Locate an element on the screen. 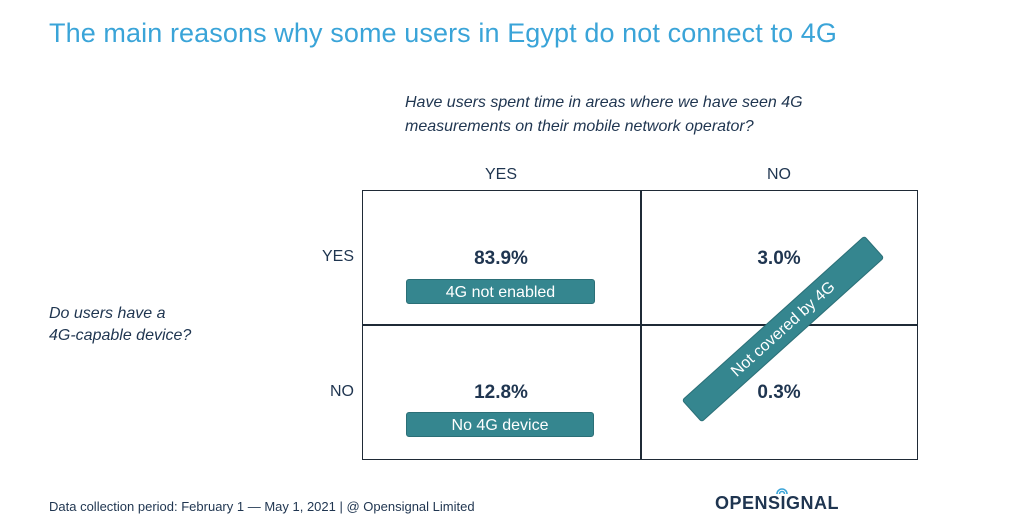  label-no-4g-device: No 4G device is located at coordinates (500, 424).